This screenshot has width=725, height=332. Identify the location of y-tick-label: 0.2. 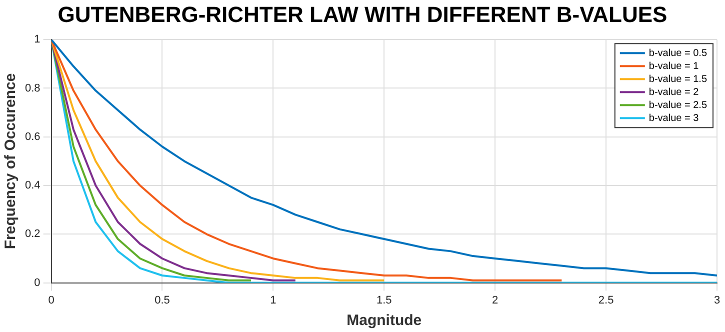
(32, 234).